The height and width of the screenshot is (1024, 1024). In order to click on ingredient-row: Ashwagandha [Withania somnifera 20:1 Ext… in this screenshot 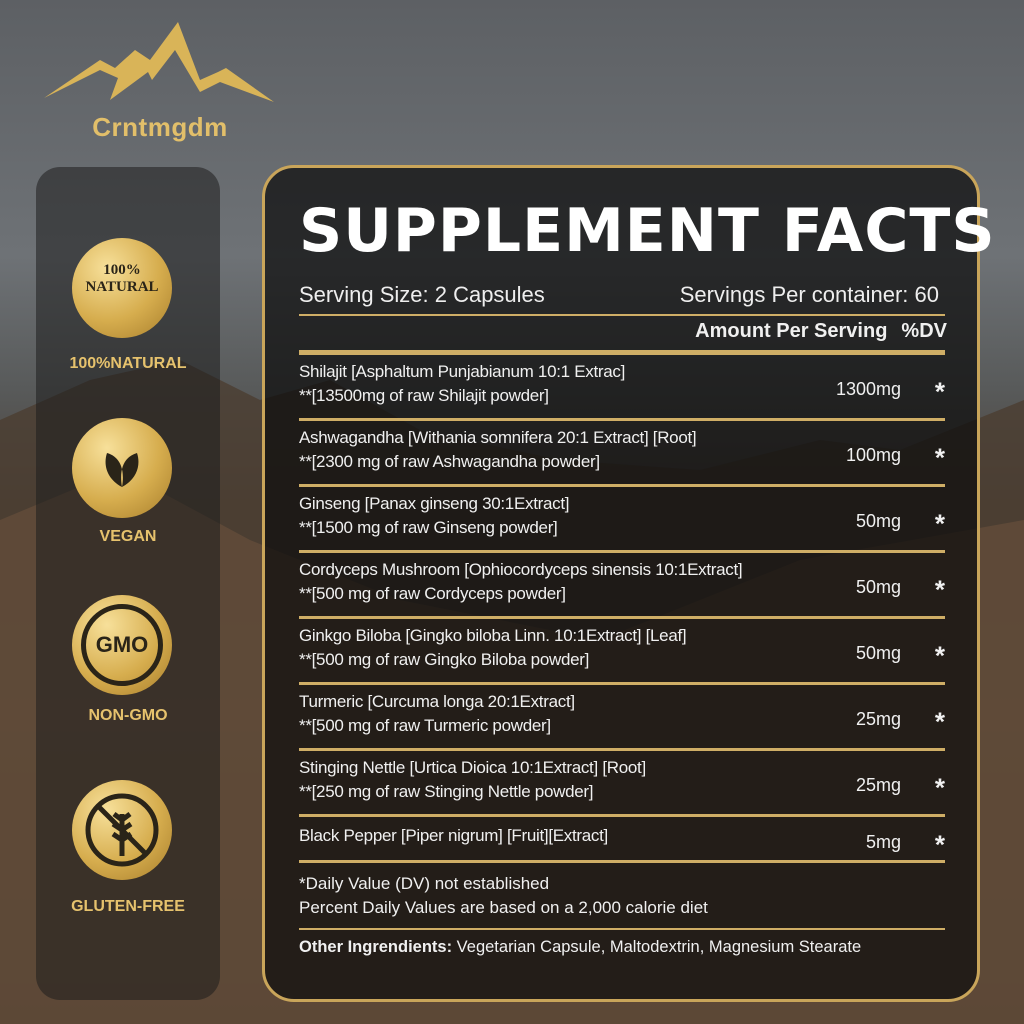, I will do `click(625, 455)`.